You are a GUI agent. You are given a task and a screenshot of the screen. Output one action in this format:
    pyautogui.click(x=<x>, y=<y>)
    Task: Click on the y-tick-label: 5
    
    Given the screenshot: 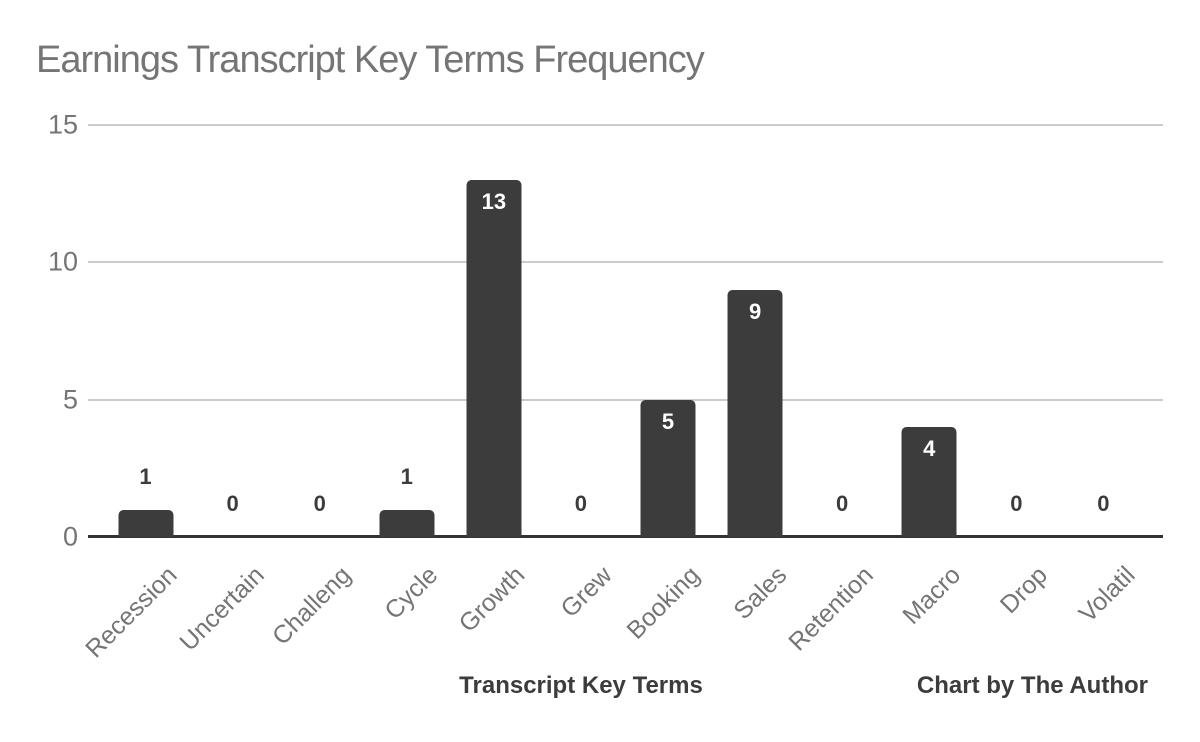 What is the action you would take?
    pyautogui.click(x=70, y=399)
    